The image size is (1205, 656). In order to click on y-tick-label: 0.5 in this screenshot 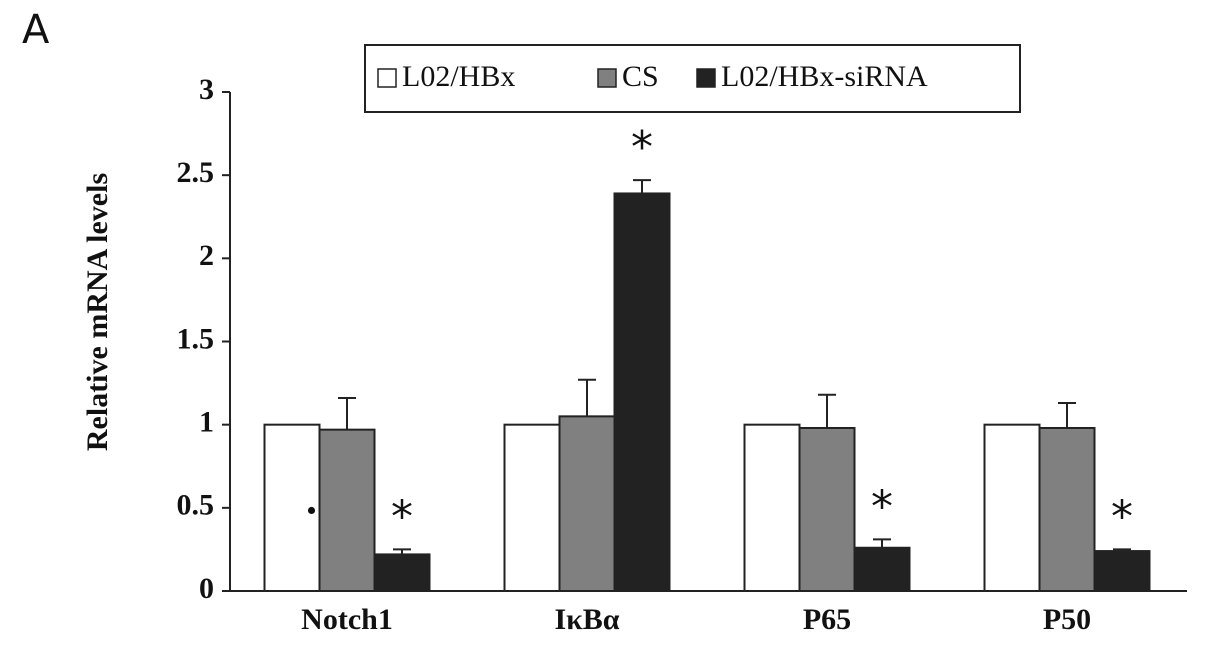, I will do `click(196, 505)`.